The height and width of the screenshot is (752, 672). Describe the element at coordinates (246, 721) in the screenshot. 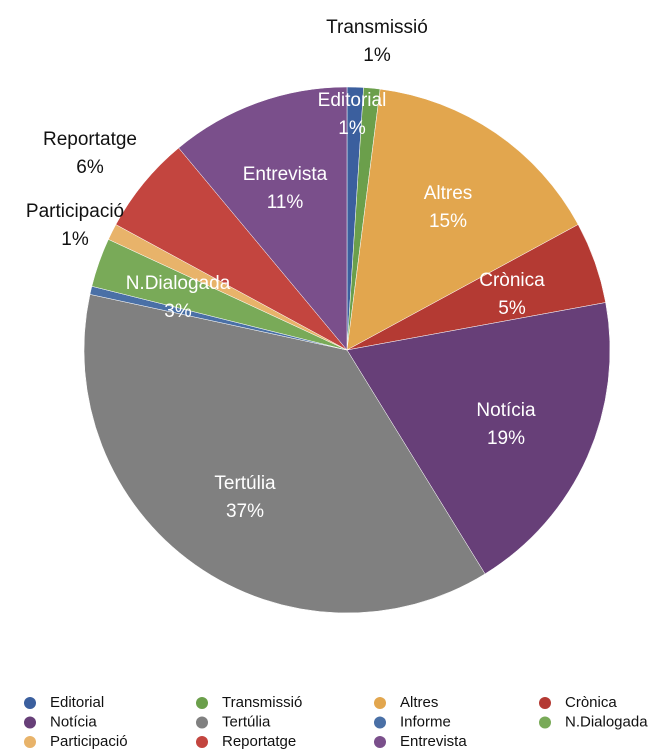

I see `legend-label: Tertúlia` at that location.